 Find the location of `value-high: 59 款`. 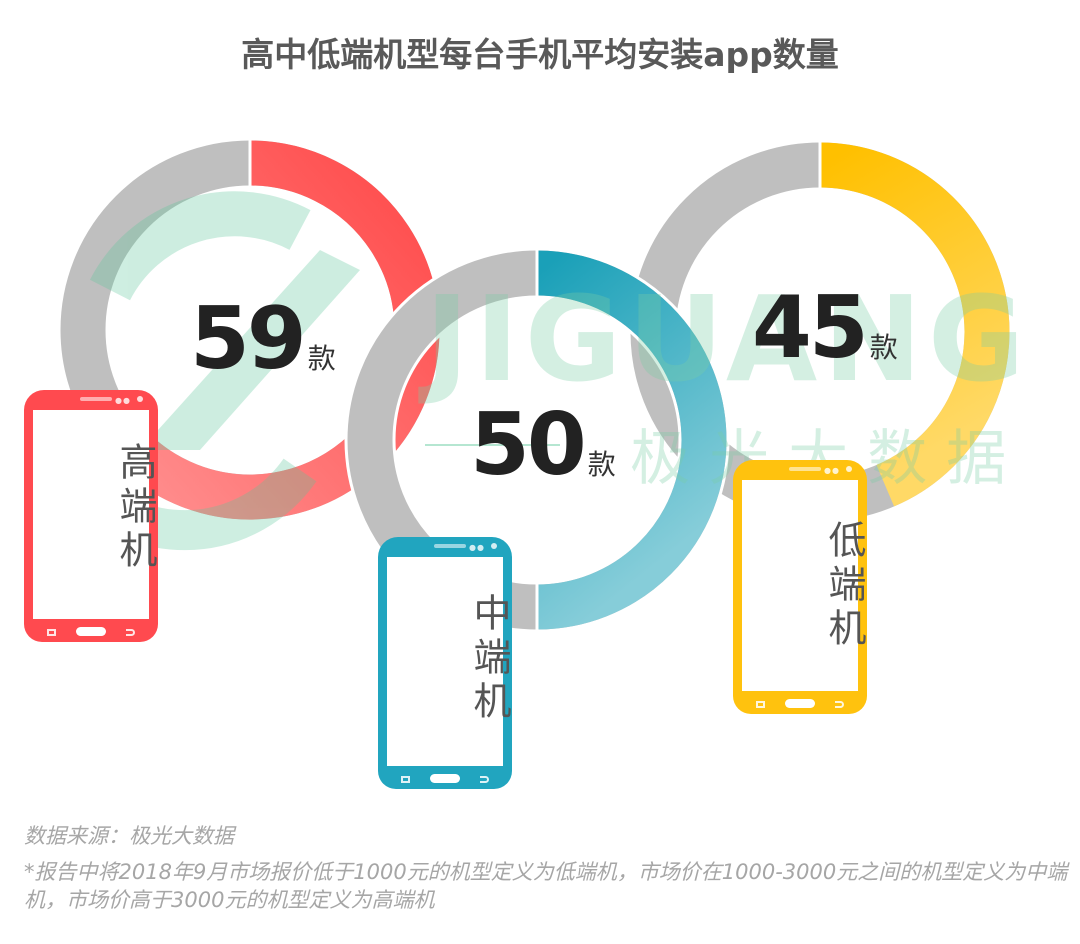

value-high: 59 款 is located at coordinates (263, 339).